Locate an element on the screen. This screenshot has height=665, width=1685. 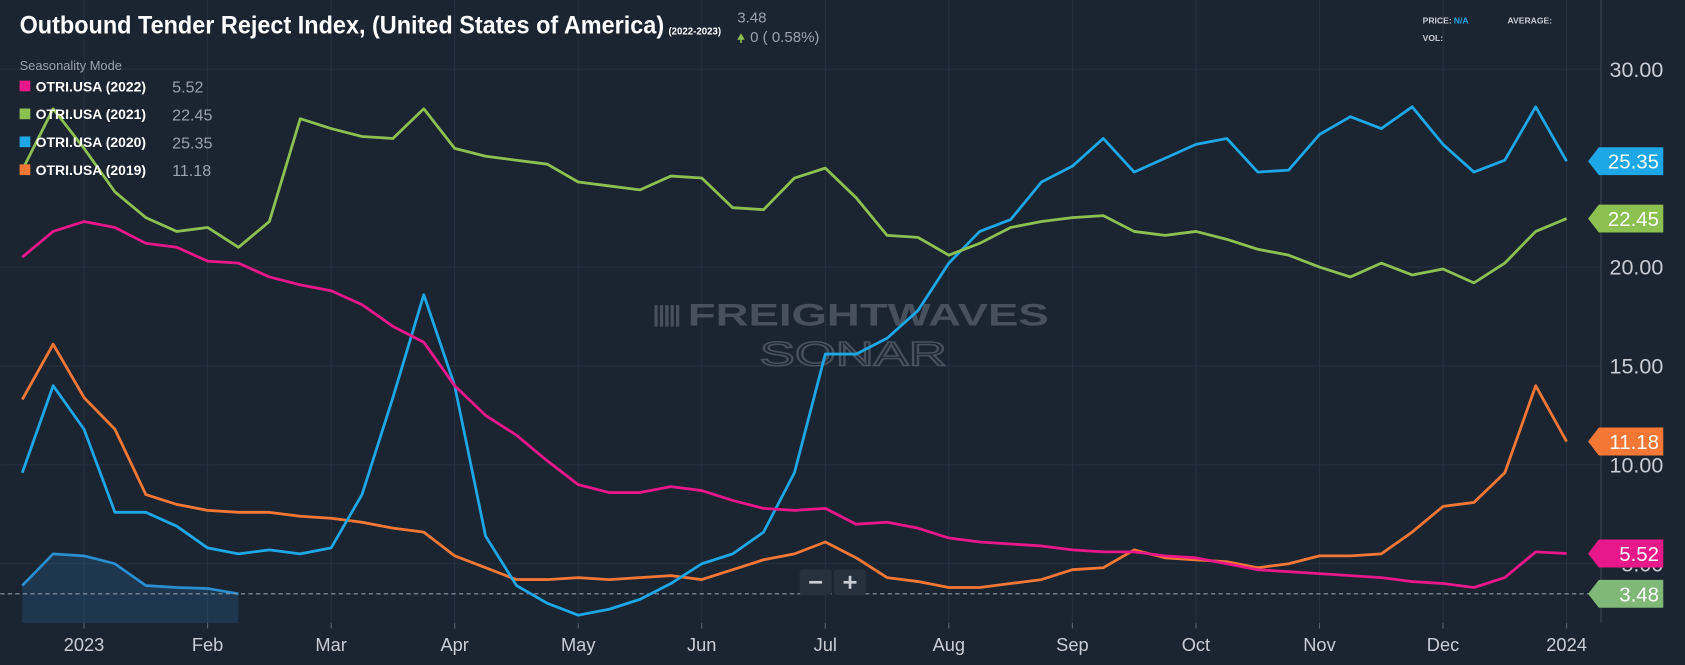
x-tick-label: Nov is located at coordinates (1319, 644).